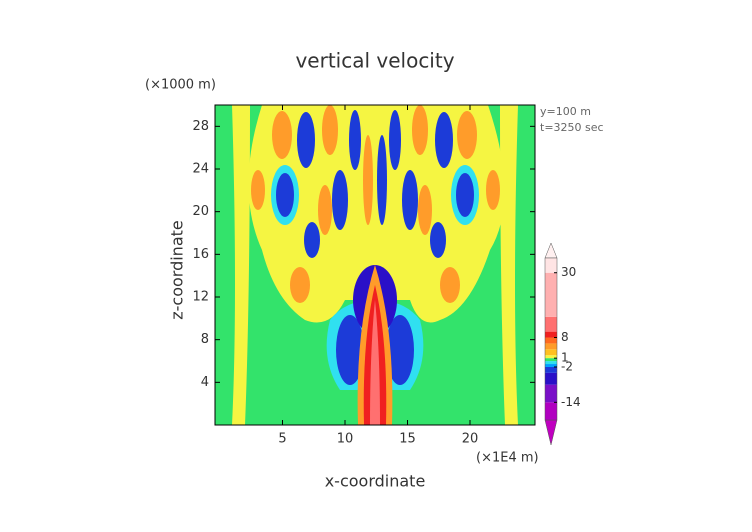 This screenshot has height=532, width=752. I want to click on y-tick-label: 28, so click(200, 126).